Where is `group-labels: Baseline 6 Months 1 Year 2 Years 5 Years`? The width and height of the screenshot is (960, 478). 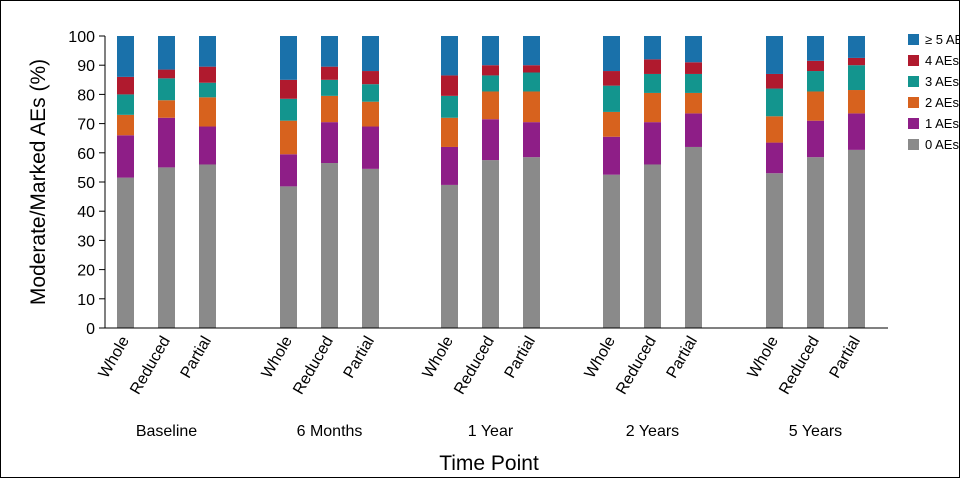
group-labels: Baseline 6 Months 1 Year 2 Years 5 Years is located at coordinates (489, 431).